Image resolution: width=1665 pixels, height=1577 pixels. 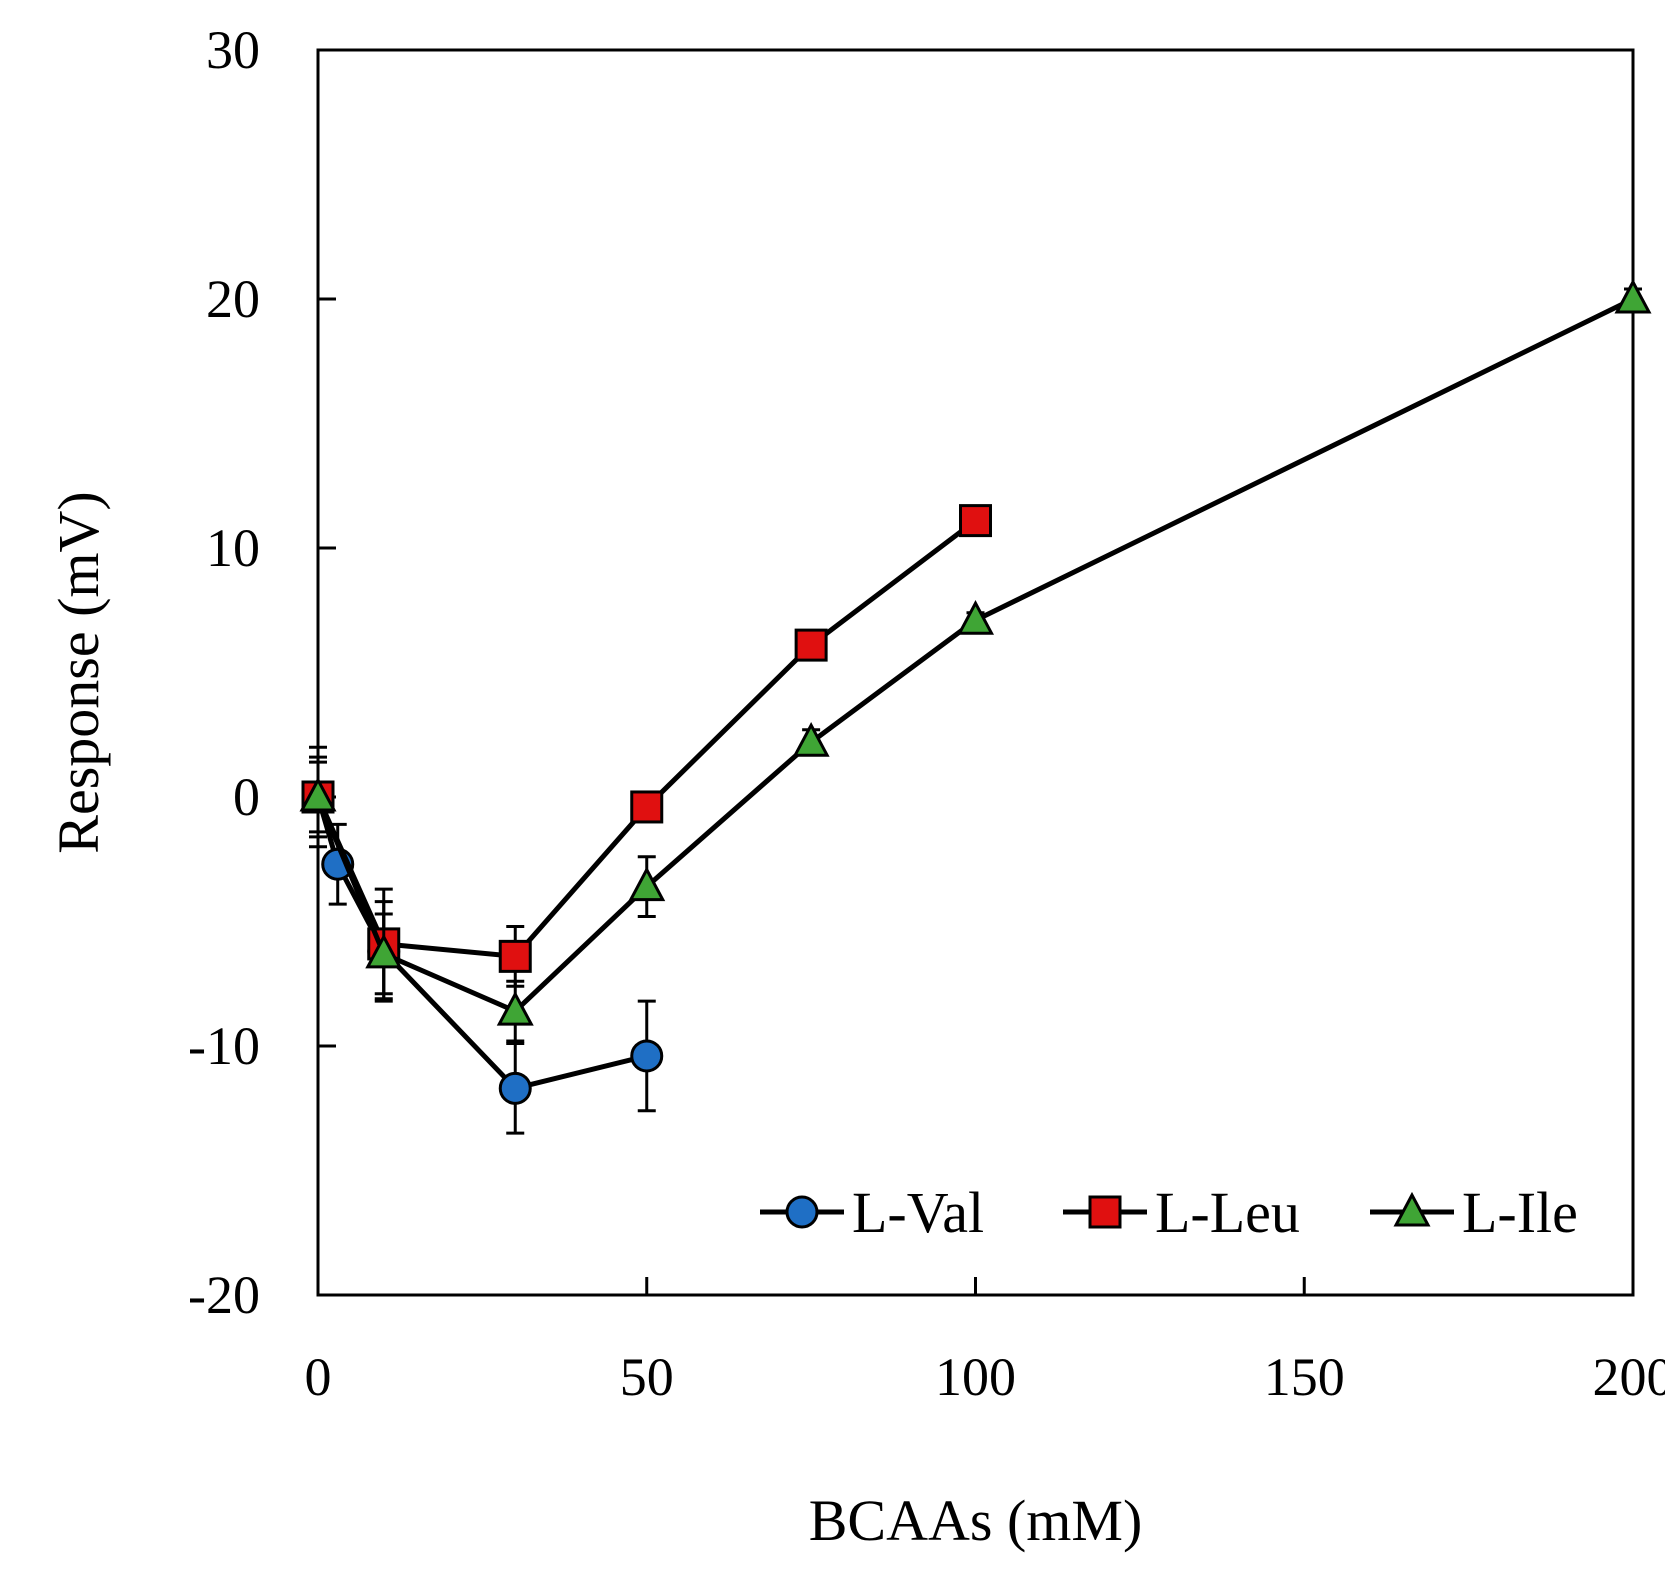 What do you see at coordinates (233, 299) in the screenshot?
I see `y-tick-label: 20` at bounding box center [233, 299].